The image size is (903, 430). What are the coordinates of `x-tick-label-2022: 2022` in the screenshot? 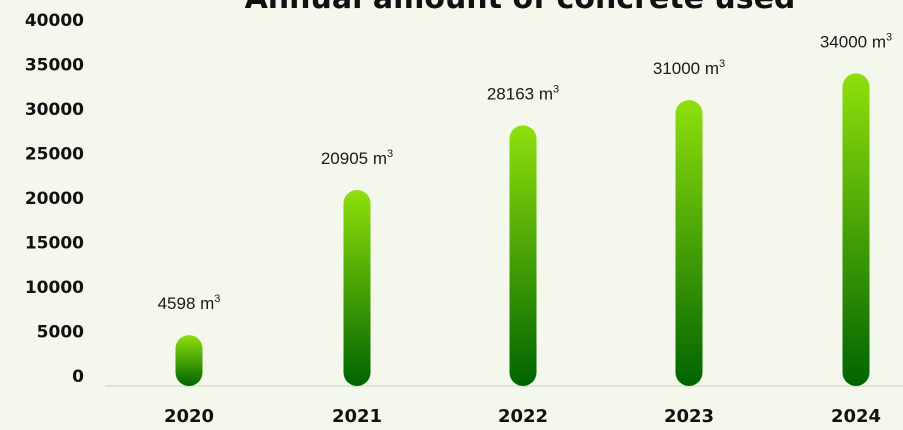 It's located at (523, 416).